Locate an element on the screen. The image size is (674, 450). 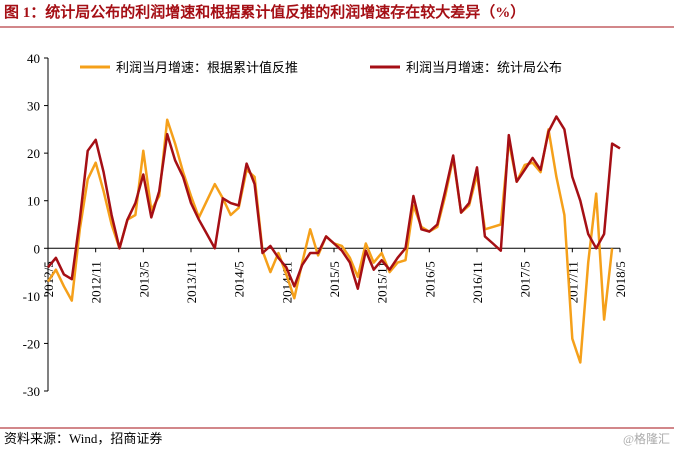
watermark: @格隆汇 is located at coordinates (646, 438).